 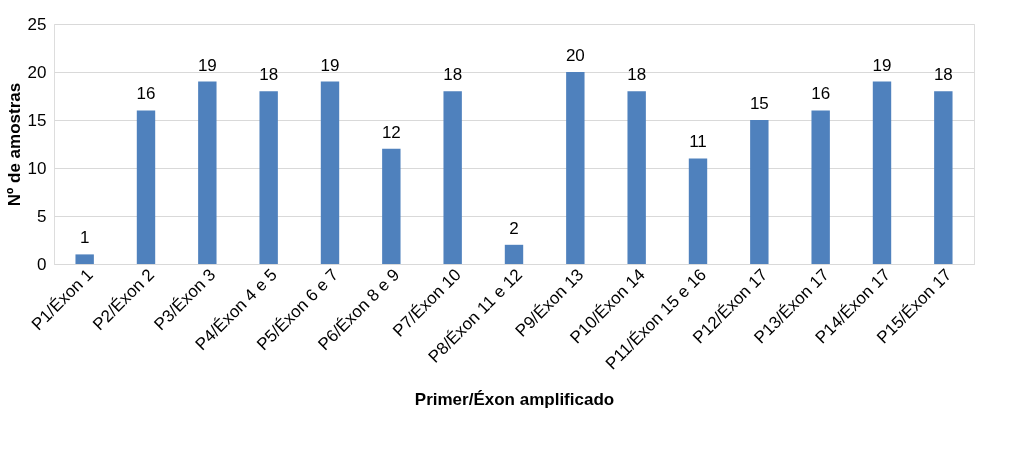 I want to click on data-label: 15, so click(x=759, y=103).